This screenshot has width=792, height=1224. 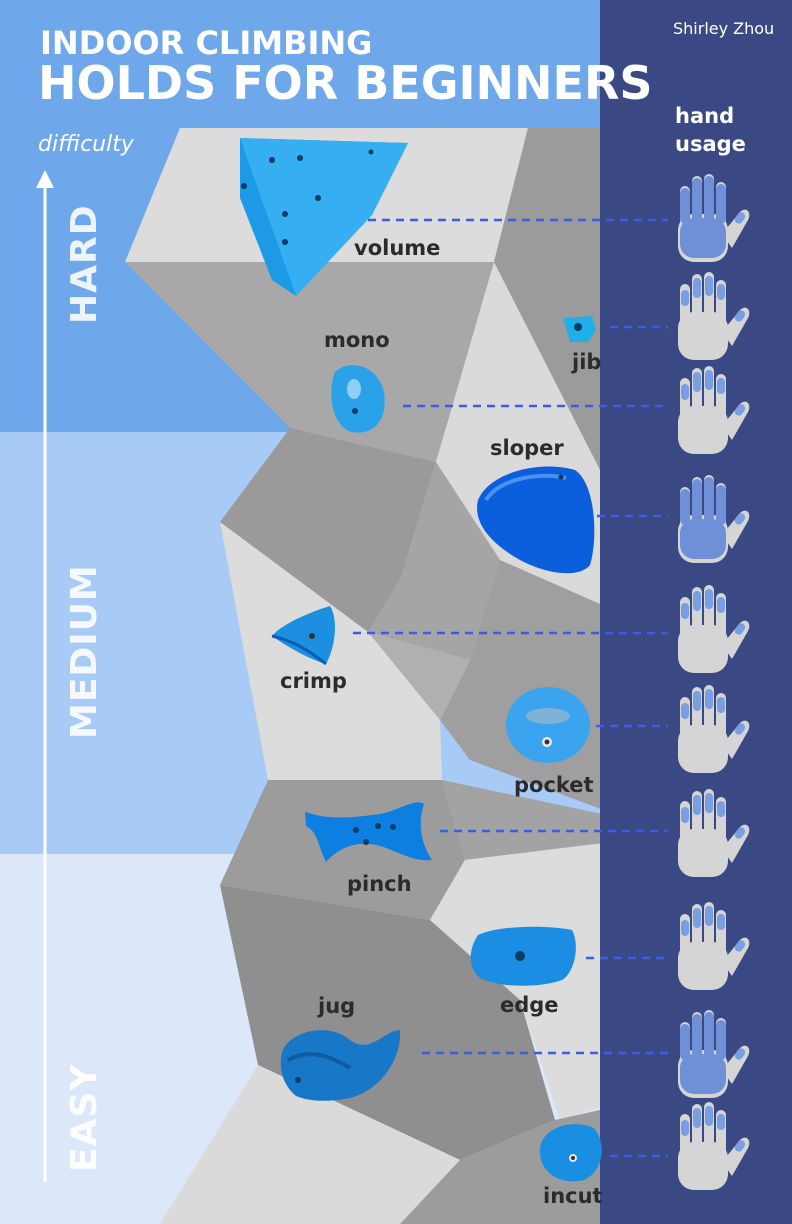 I want to click on label-volume: volume, so click(x=397, y=248).